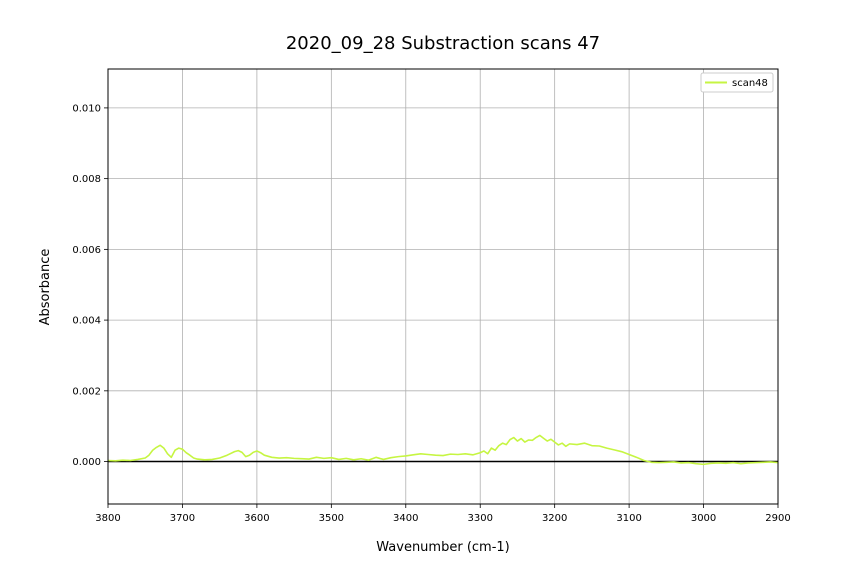 The height and width of the screenshot is (576, 864). Describe the element at coordinates (405, 518) in the screenshot. I see `x-tick-label: 3400` at that location.